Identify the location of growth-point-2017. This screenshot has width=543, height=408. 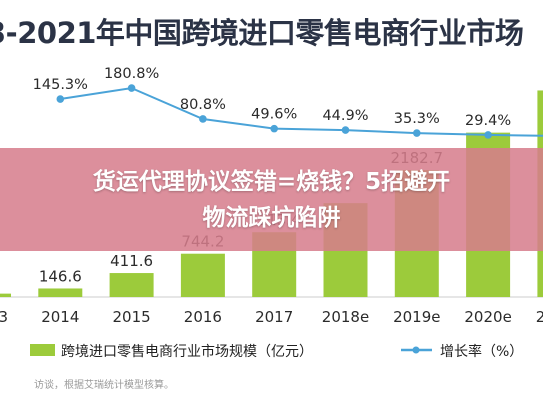
(274, 128).